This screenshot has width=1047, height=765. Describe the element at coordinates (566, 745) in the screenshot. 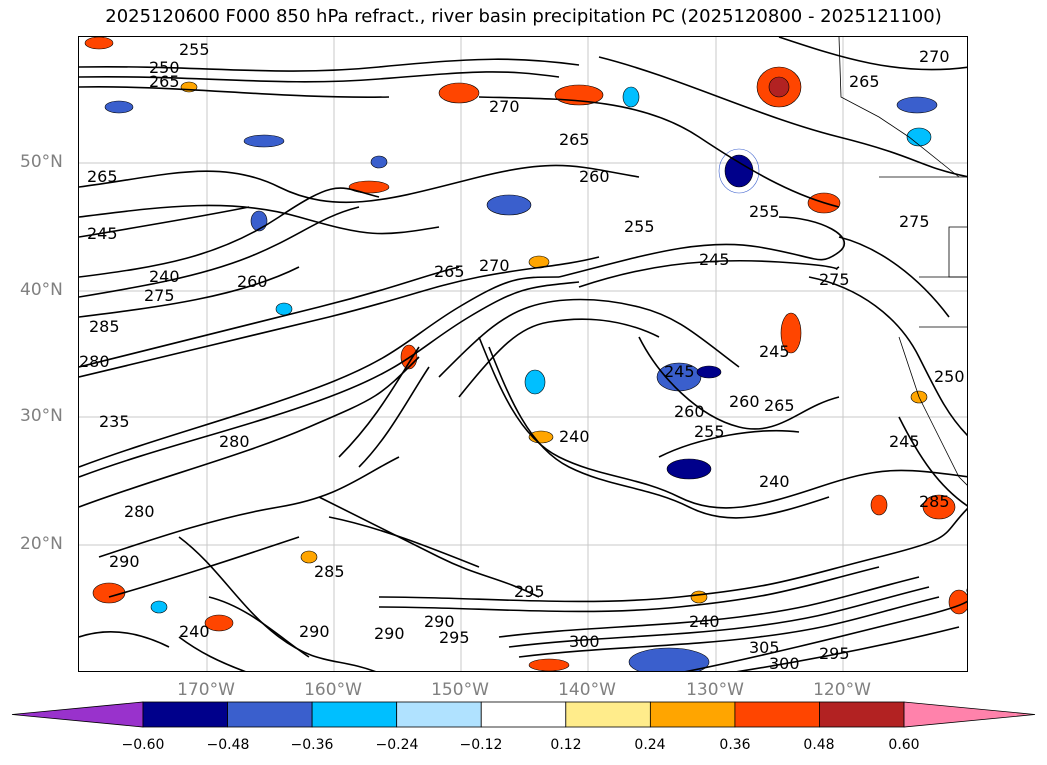

I see `colorbar-tick-label: 0.12` at that location.